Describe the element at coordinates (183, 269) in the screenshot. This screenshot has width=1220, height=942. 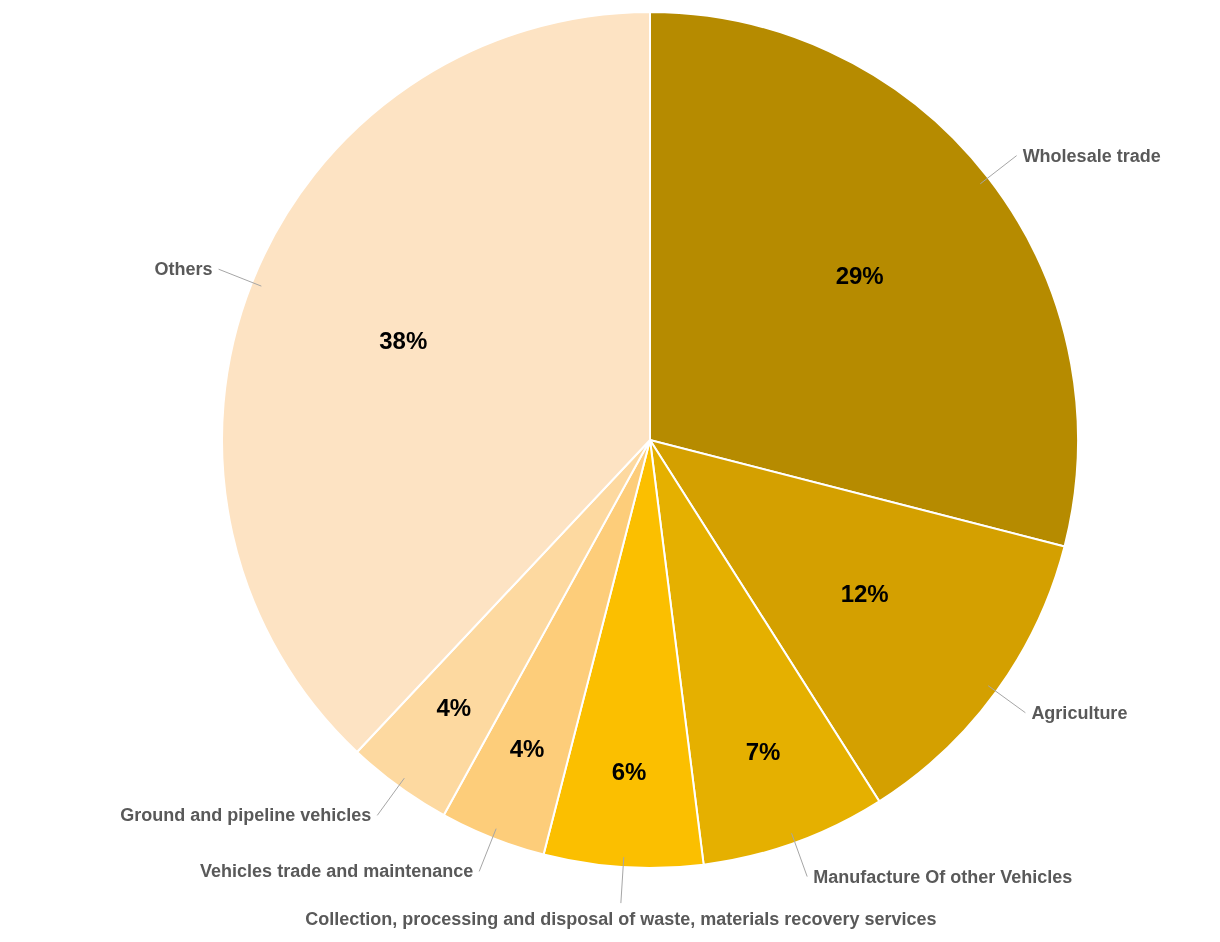
I see `slice-label: Others` at that location.